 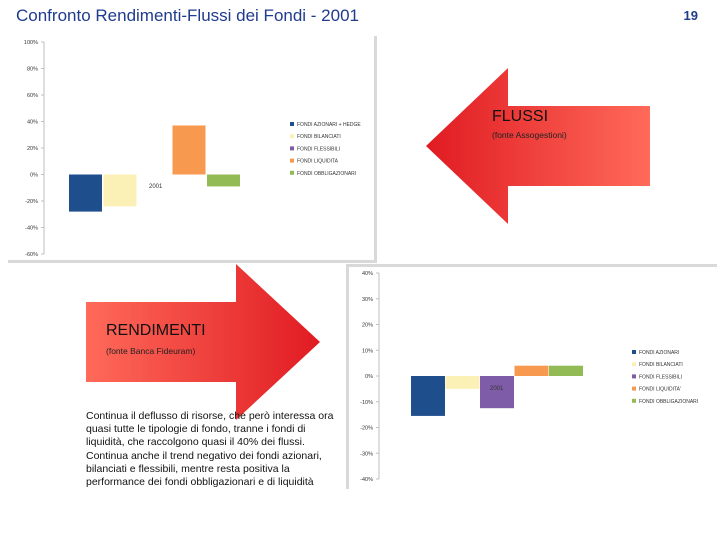 What do you see at coordinates (32, 96) in the screenshot?
I see `y-tick-label: 60%` at bounding box center [32, 96].